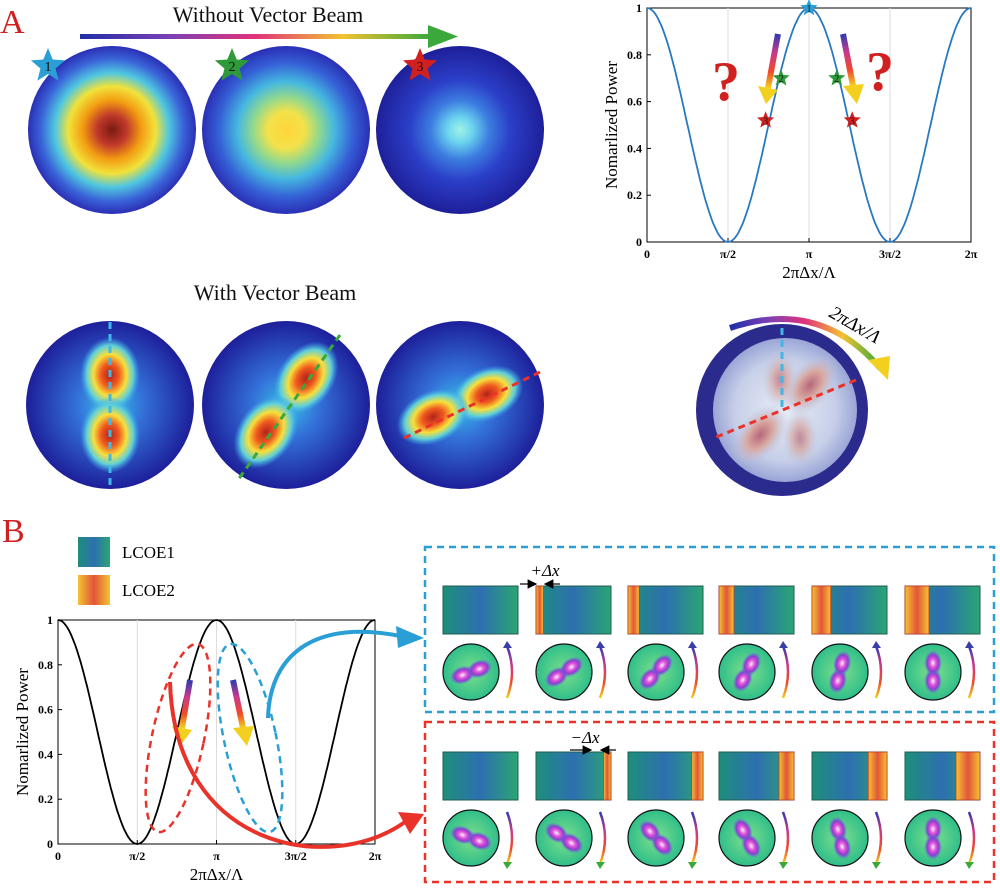 This screenshot has width=1000, height=888. What do you see at coordinates (250, 738) in the screenshot?
I see `highlight-ellipse-blue` at bounding box center [250, 738].